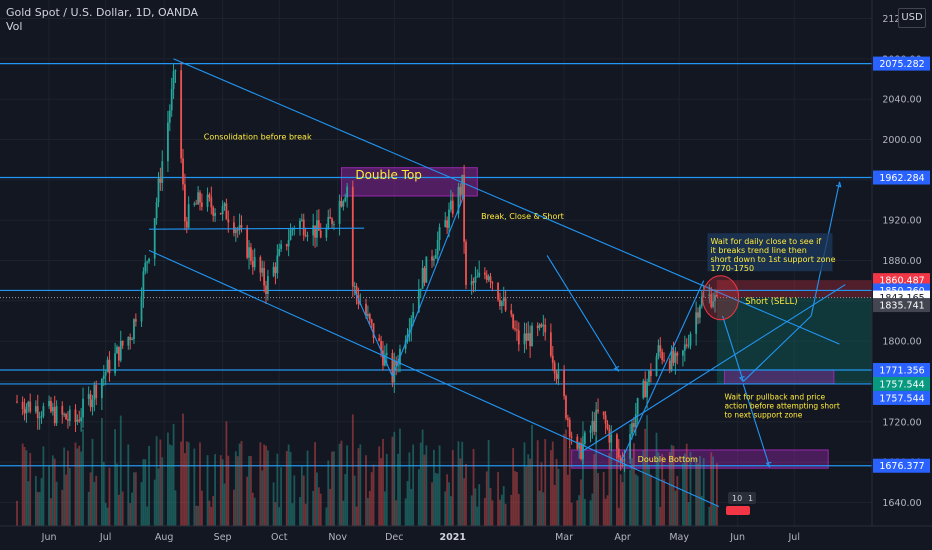 This screenshot has height=550, width=932. Describe the element at coordinates (662, 371) in the screenshot. I see `rising-support-line` at that location.